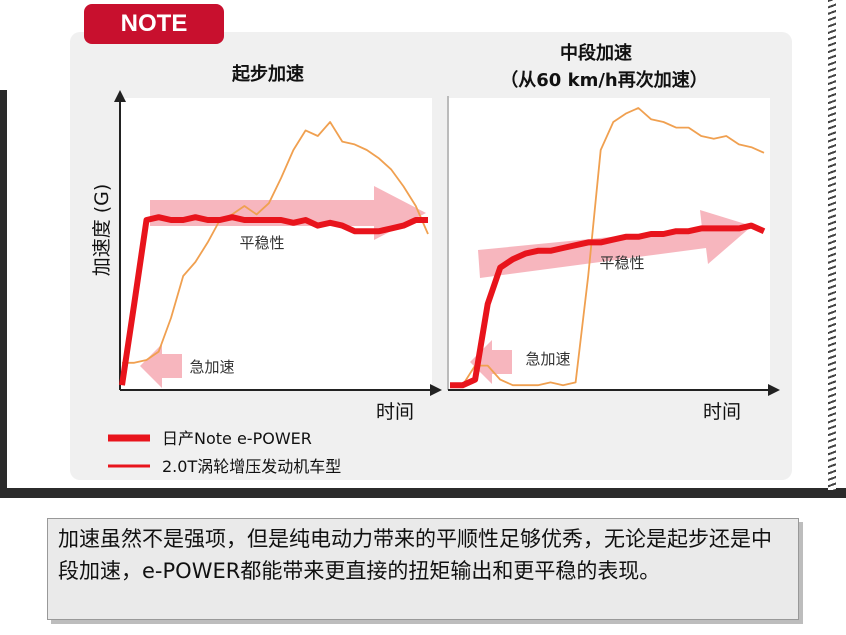 The height and width of the screenshot is (635, 846). I want to click on chart2-x-label: 时间, so click(722, 412).